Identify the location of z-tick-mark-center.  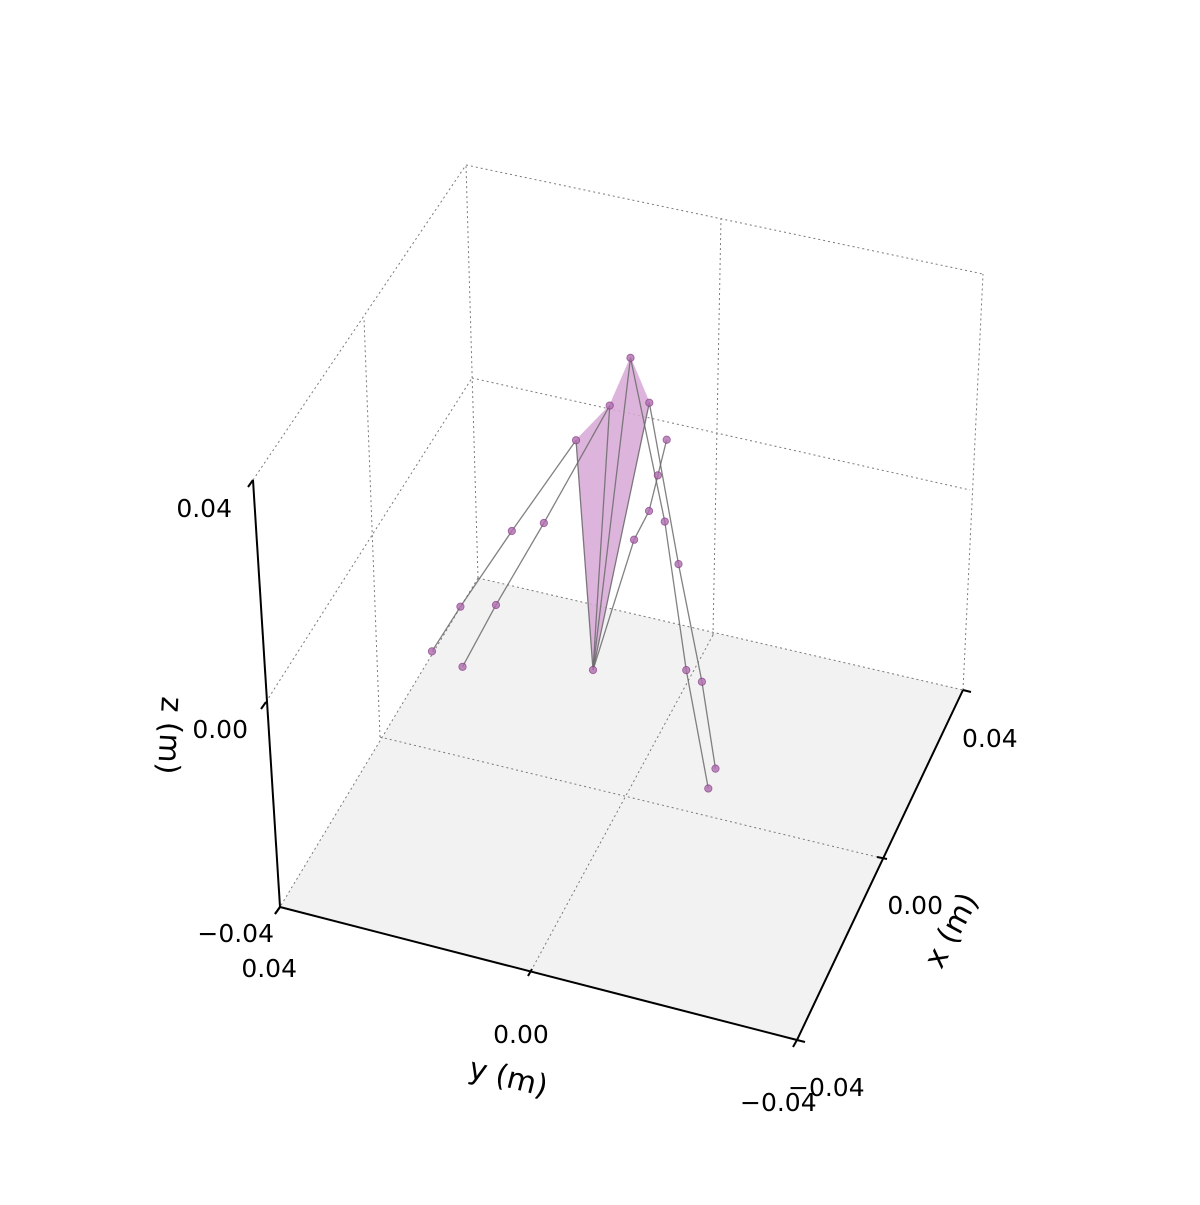
(263, 705).